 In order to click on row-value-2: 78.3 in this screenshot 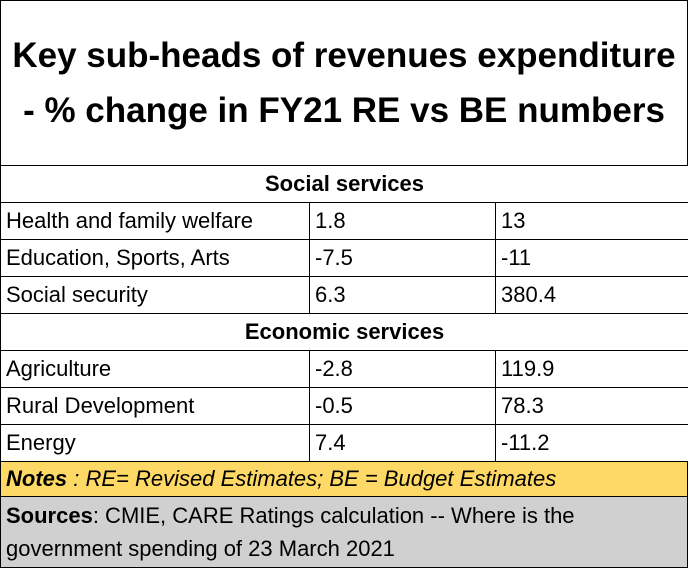, I will do `click(591, 406)`.